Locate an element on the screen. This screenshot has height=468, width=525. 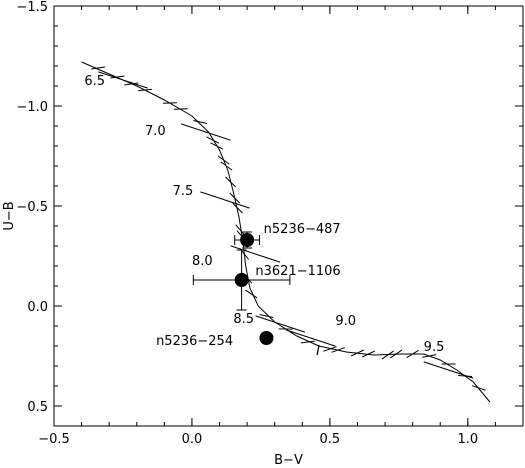
x-tick-label: −0.5 is located at coordinates (54, 439).